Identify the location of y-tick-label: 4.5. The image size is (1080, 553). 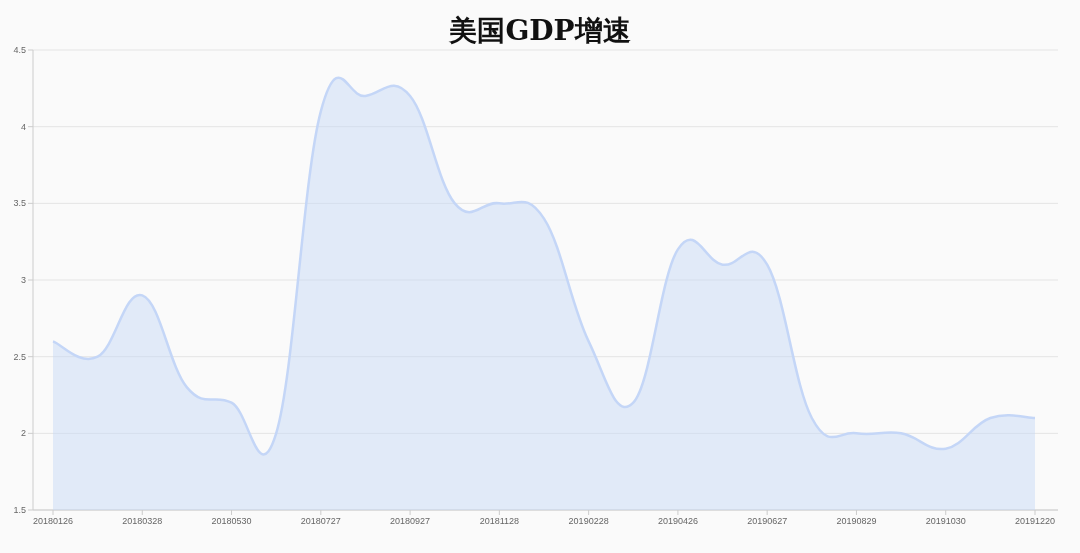
(19, 50).